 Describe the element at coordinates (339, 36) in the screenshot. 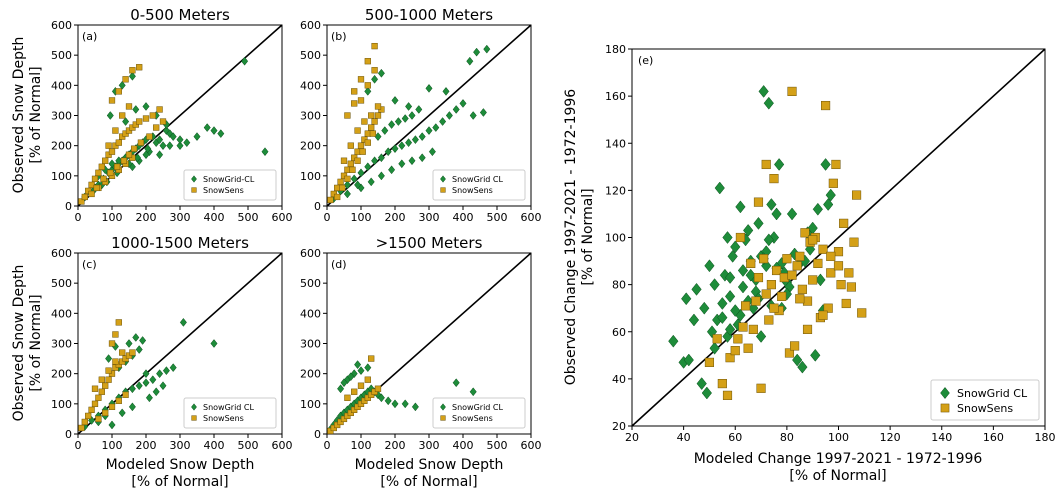

I see `panel-letter-b: (b)` at that location.